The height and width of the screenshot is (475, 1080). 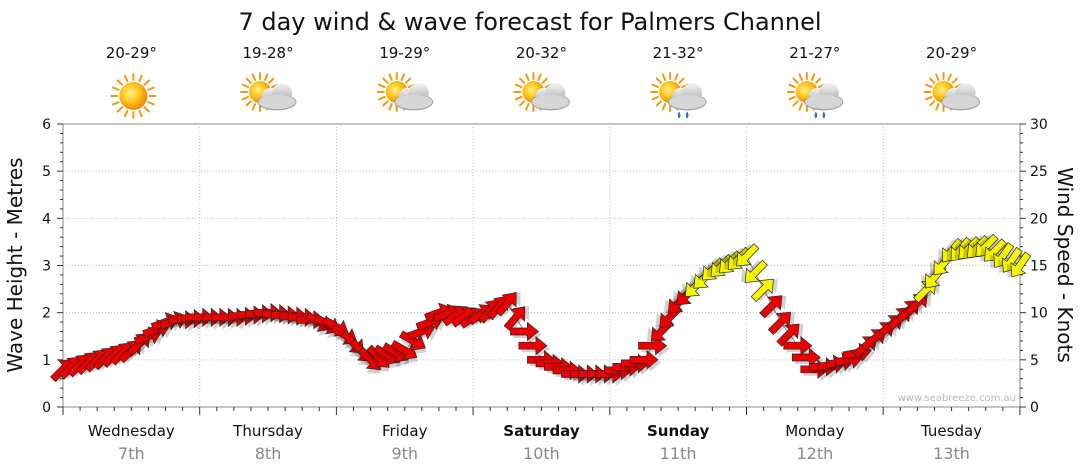 I want to click on temp-range-label: 20-32°, so click(x=541, y=53).